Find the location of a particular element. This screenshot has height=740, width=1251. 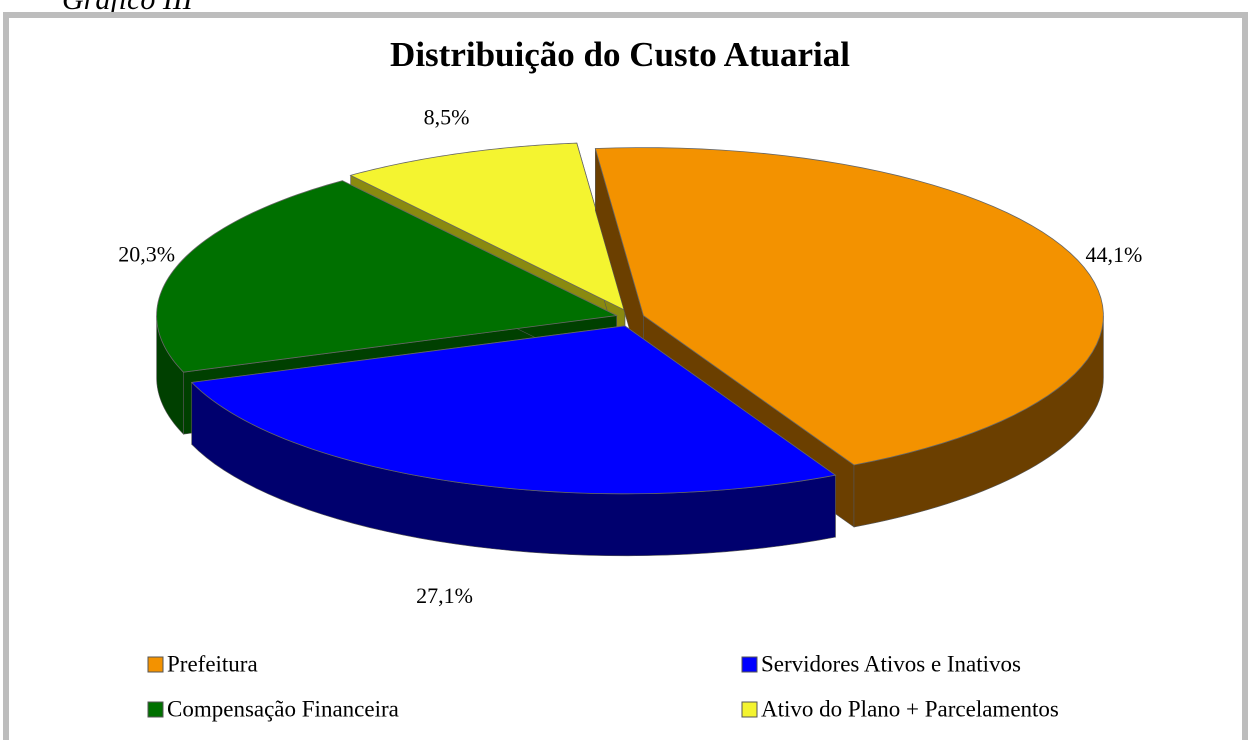

data-label: 8,5% is located at coordinates (447, 117).